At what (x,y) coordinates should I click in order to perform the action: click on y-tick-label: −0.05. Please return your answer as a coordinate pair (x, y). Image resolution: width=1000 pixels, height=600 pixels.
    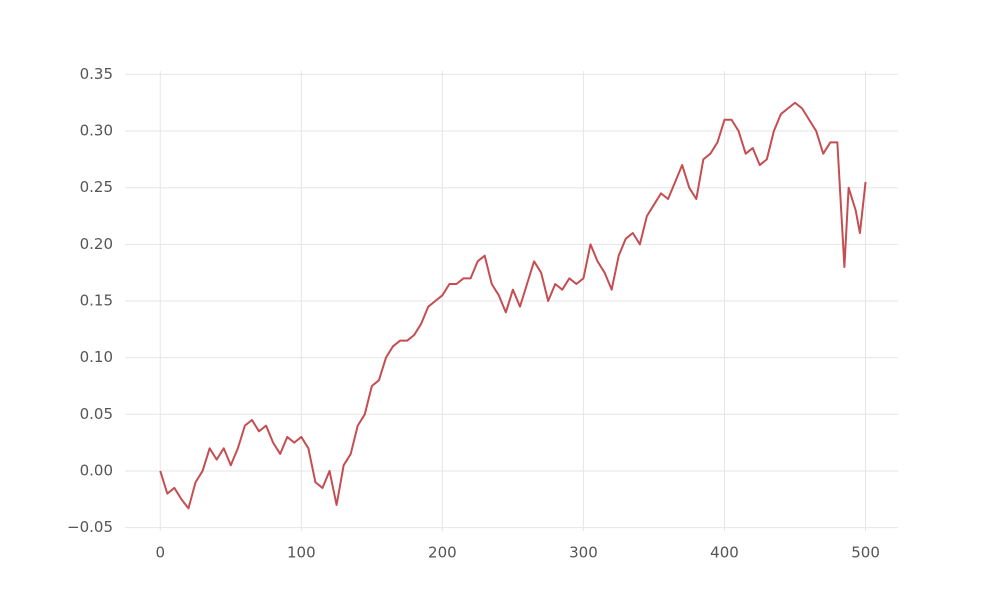
    Looking at the image, I should click on (90, 527).